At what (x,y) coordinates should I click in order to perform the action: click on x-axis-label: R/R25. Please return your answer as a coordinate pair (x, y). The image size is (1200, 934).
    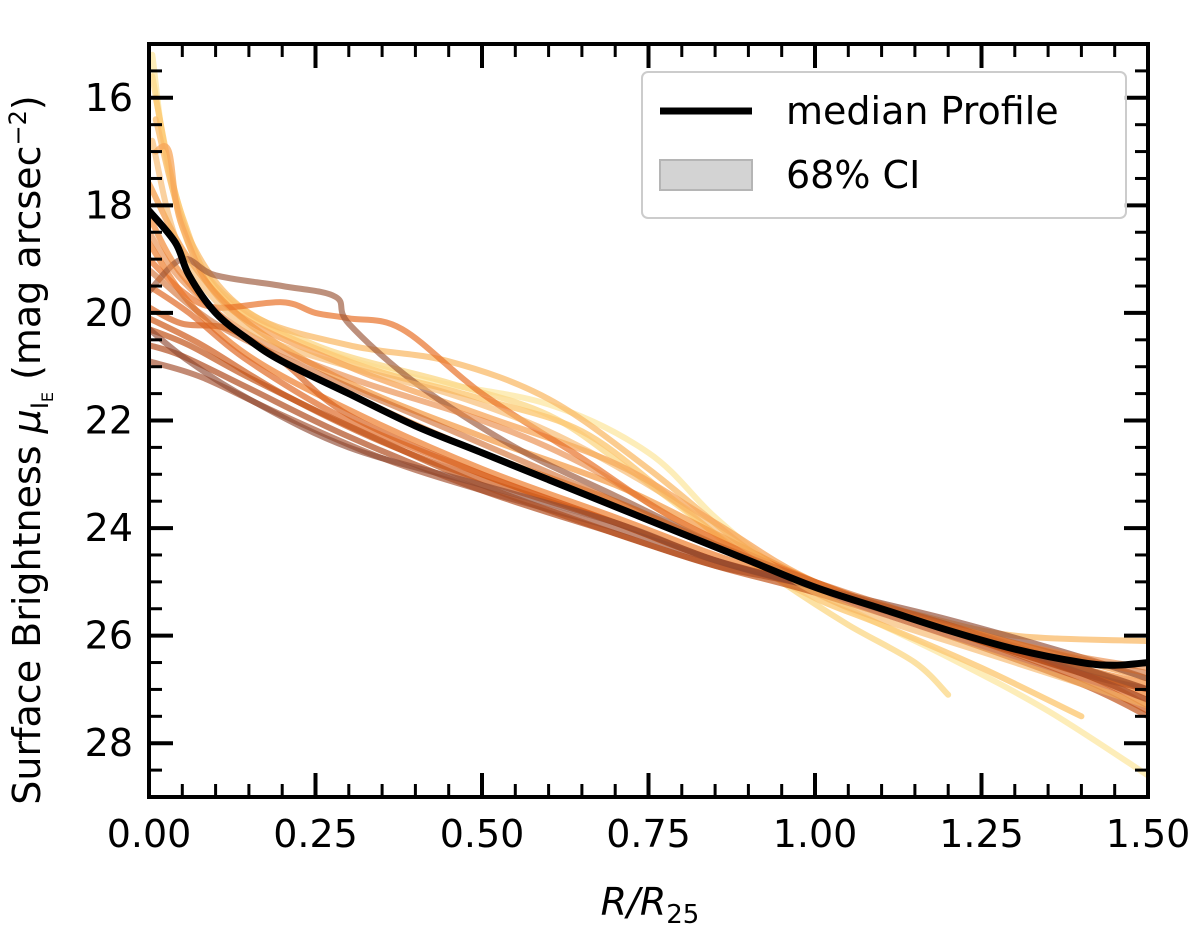
    Looking at the image, I should click on (650, 905).